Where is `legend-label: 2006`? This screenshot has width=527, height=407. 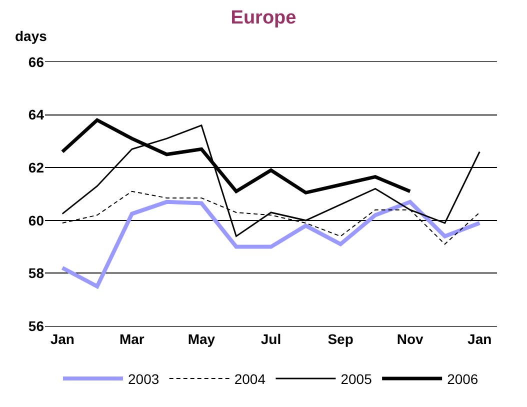 legend-label: 2006 is located at coordinates (462, 379).